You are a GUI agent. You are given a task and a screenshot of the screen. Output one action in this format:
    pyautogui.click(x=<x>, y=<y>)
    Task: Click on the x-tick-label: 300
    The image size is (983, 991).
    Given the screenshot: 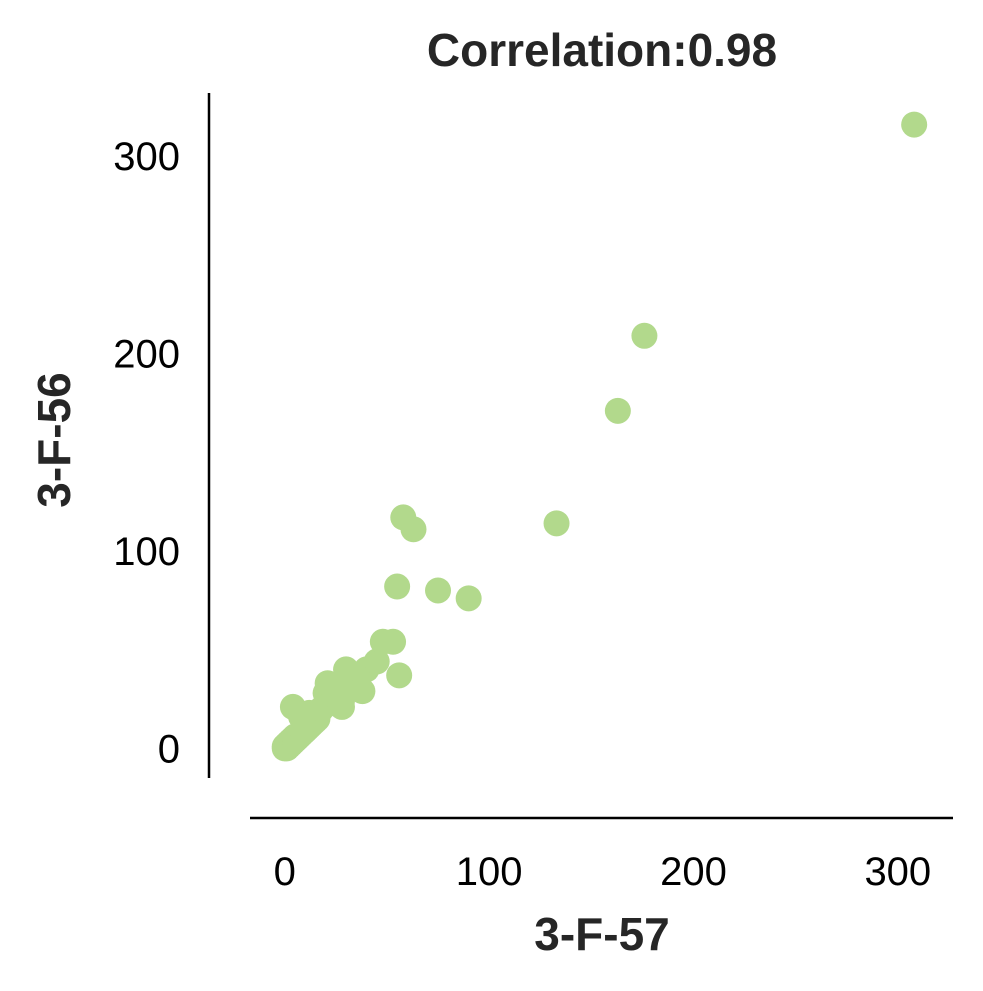 What is the action you would take?
    pyautogui.click(x=897, y=872)
    